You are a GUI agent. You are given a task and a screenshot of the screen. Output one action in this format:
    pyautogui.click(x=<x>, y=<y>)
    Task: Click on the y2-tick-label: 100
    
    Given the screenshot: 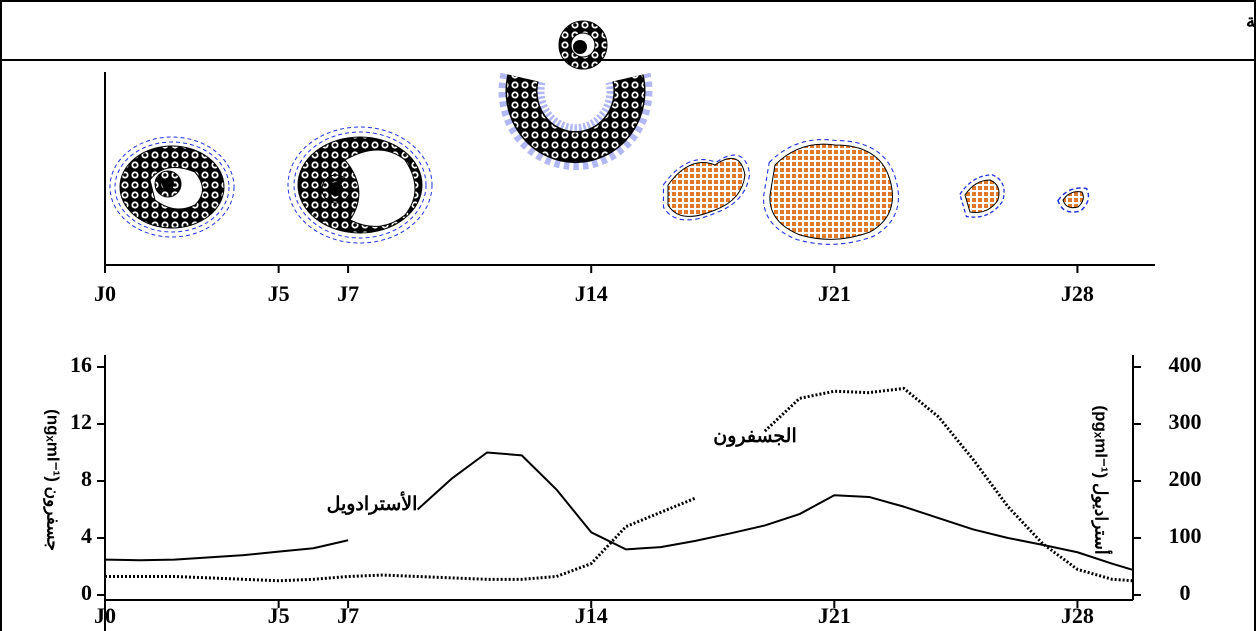 What is the action you would take?
    pyautogui.click(x=1185, y=535)
    